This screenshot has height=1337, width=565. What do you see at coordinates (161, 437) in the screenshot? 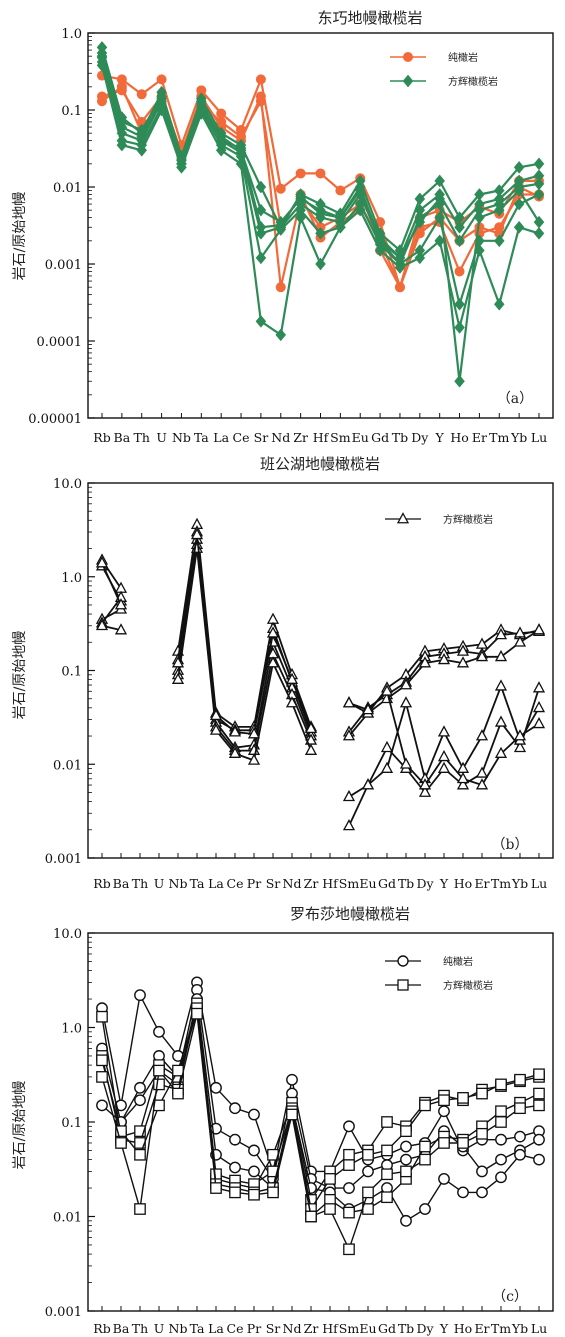
I see `x-tick-label: U` at bounding box center [161, 437].